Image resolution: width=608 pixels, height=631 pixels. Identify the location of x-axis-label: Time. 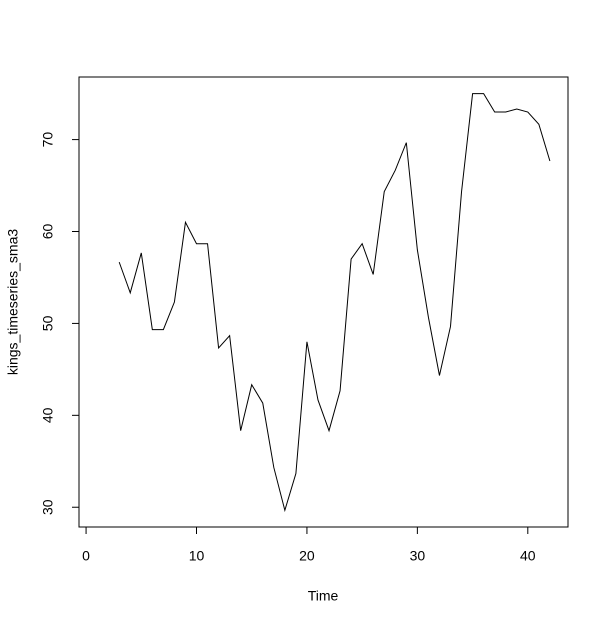
(323, 596).